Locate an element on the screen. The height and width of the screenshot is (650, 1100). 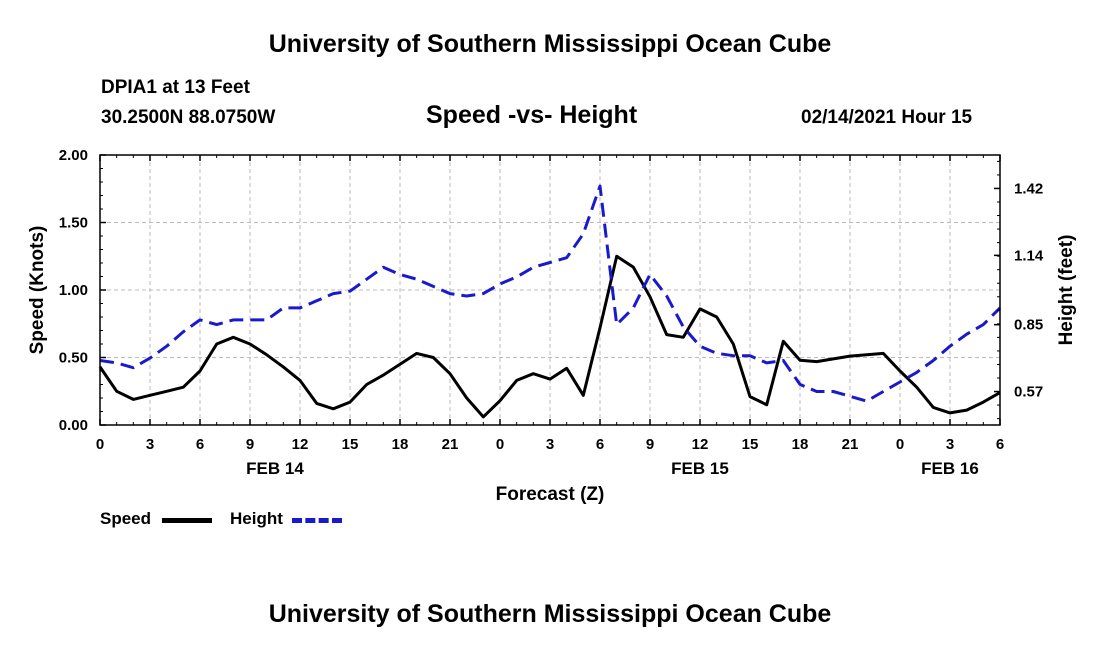
legend-height-label: Height is located at coordinates (256, 518).